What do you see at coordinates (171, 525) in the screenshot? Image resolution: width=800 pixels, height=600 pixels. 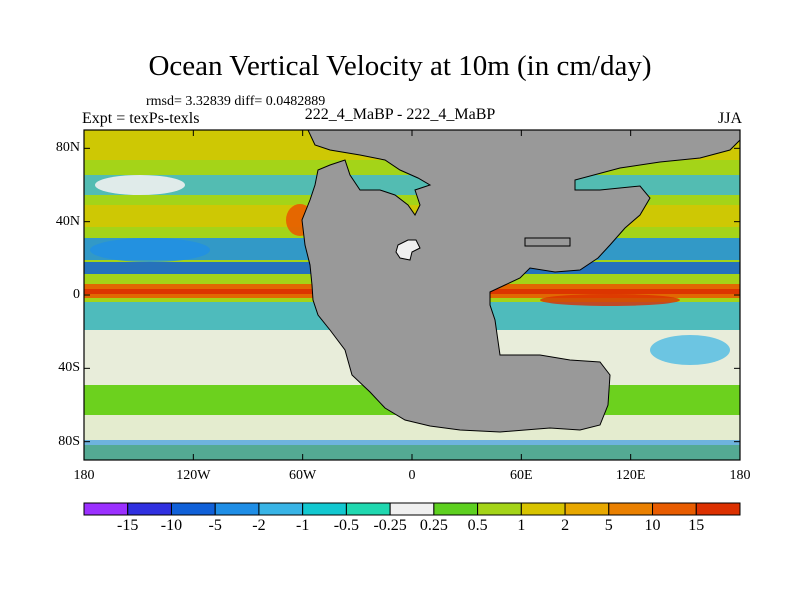 I see `colorbar-label: -10` at bounding box center [171, 525].